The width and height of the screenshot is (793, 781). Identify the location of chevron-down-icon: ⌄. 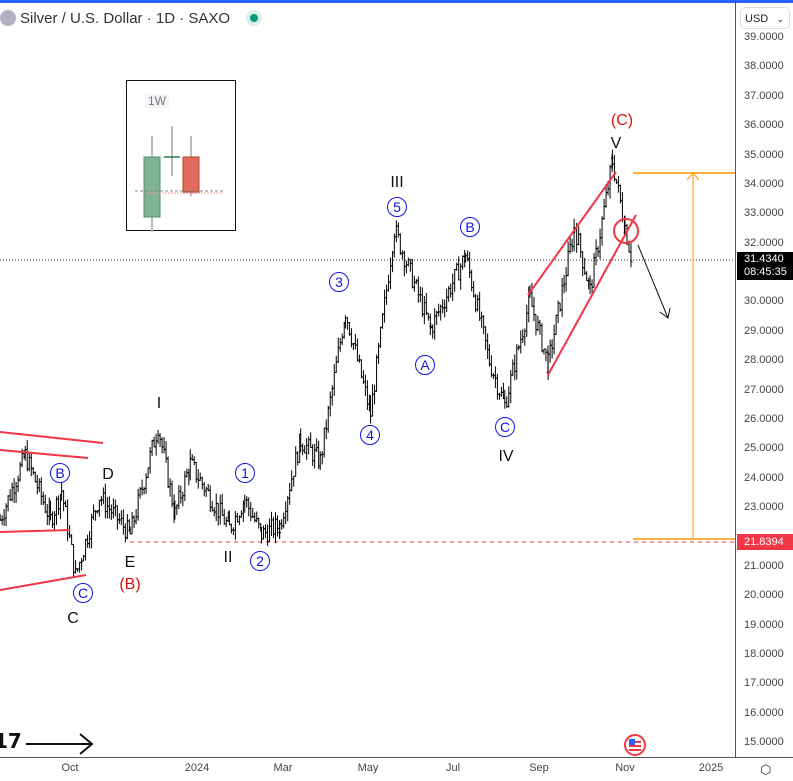
(780, 19).